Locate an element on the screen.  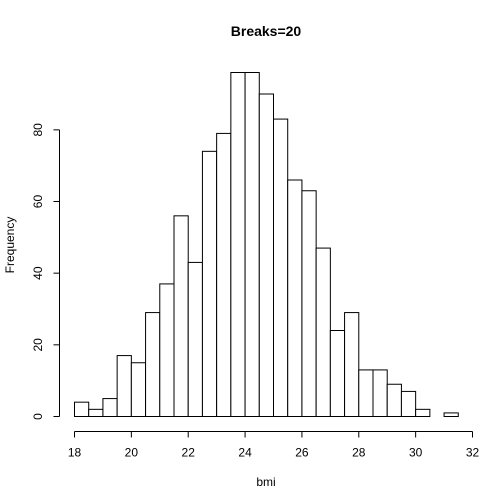
x-axis: 18 20 22 24 26 28 30 32 is located at coordinates (274, 445).